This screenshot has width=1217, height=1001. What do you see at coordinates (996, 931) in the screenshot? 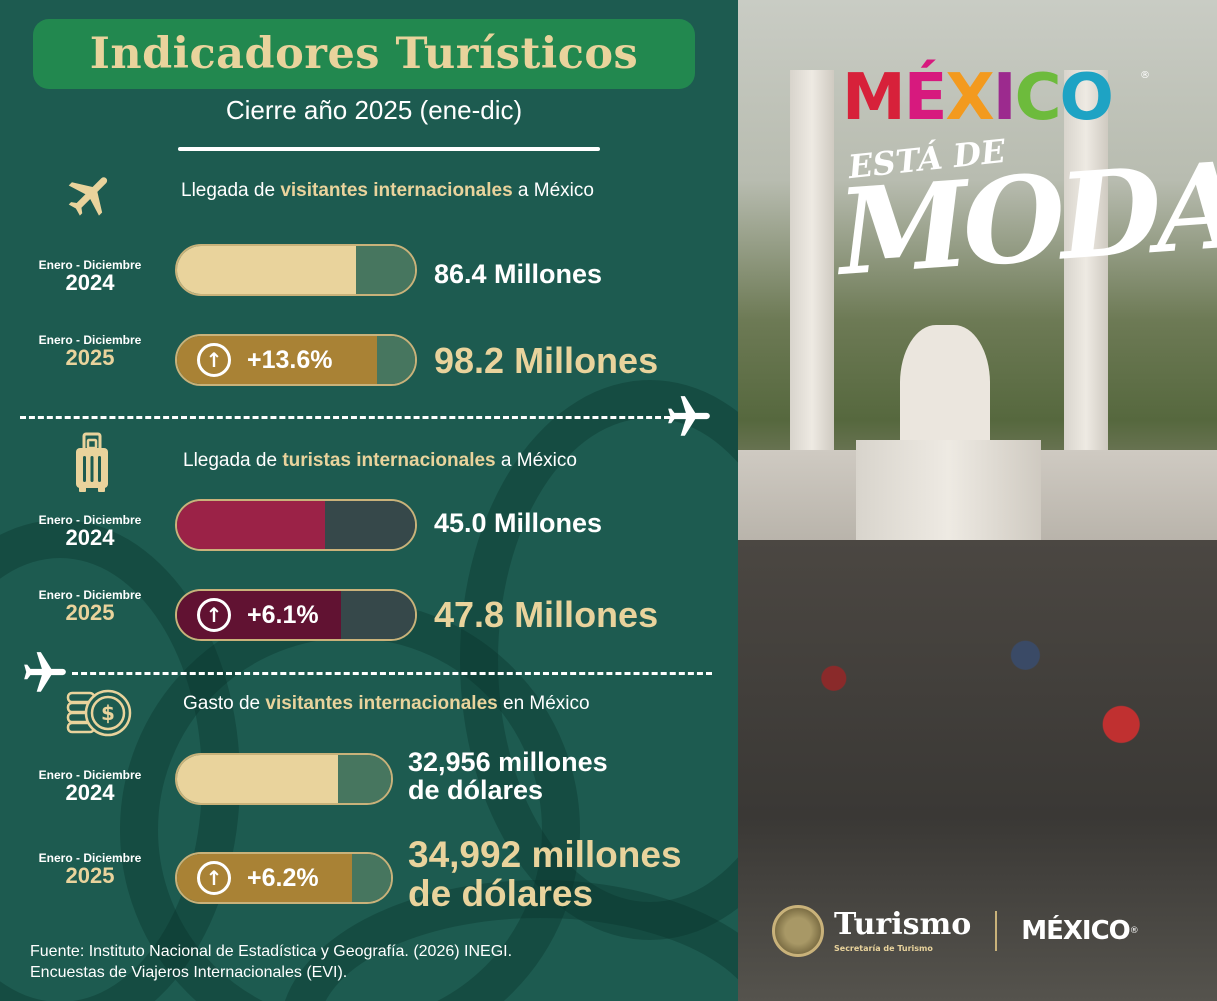
I see `logo-divider` at bounding box center [996, 931].